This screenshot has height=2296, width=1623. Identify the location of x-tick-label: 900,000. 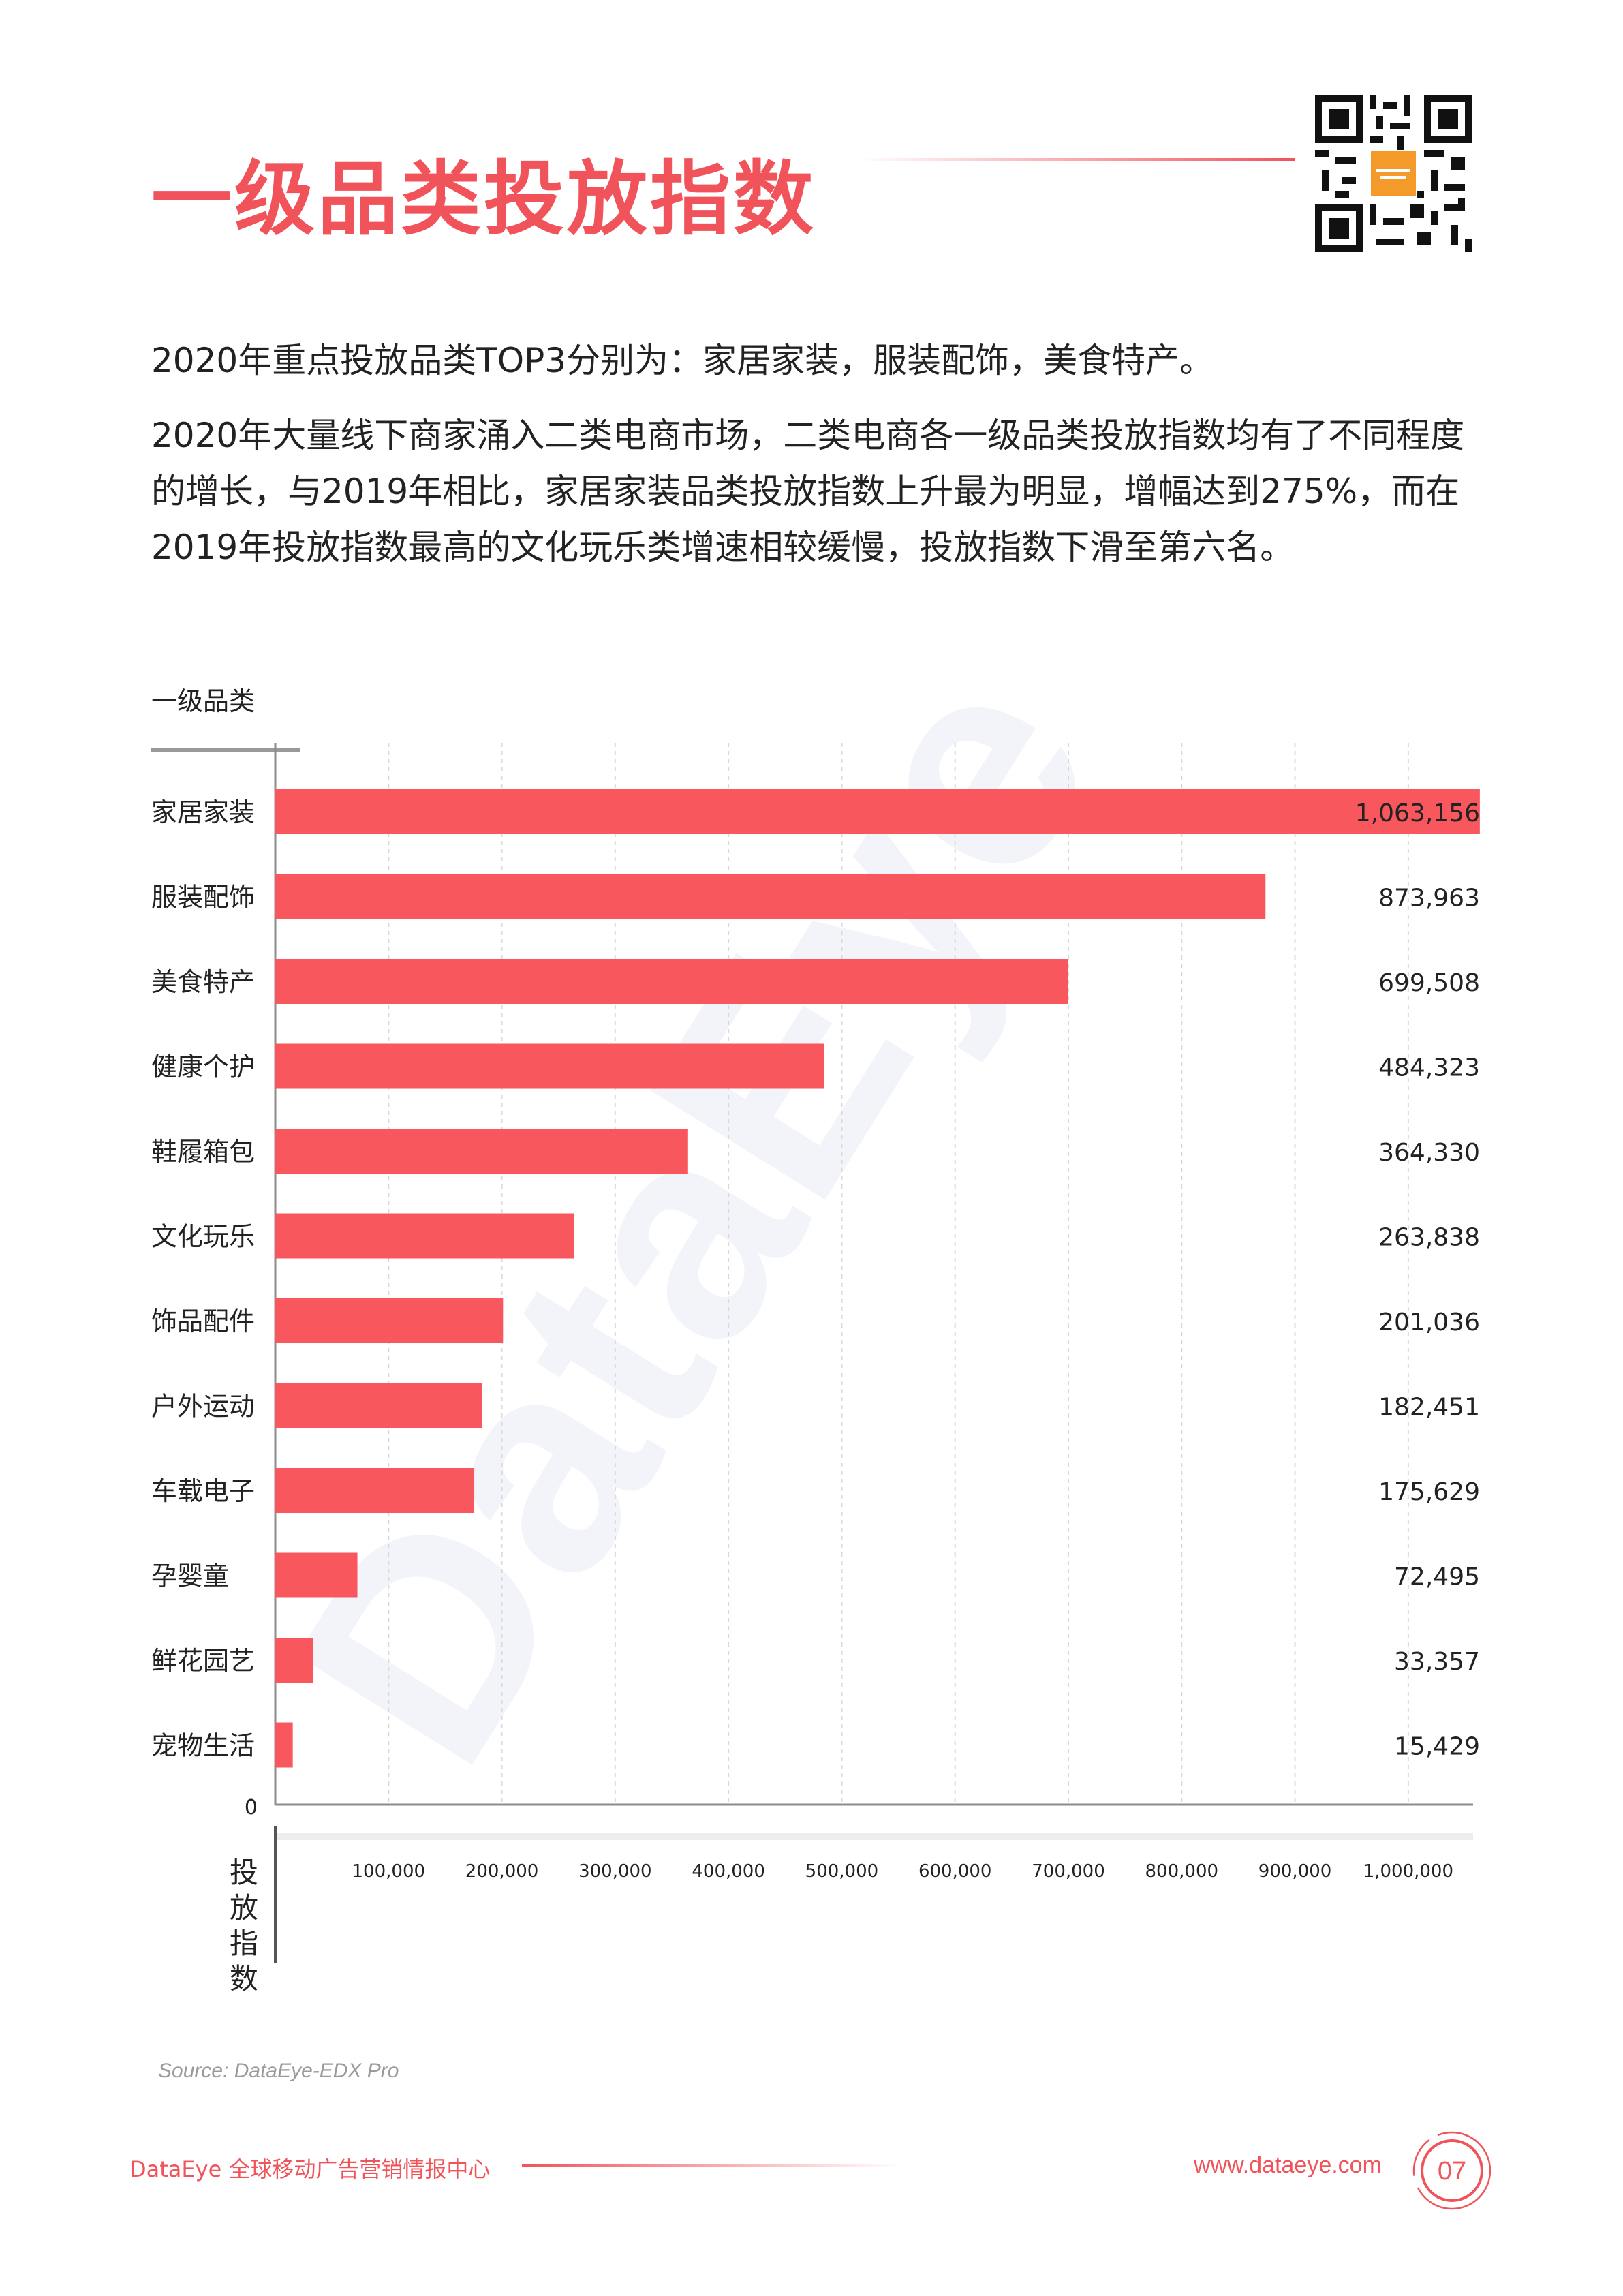
(1295, 1872).